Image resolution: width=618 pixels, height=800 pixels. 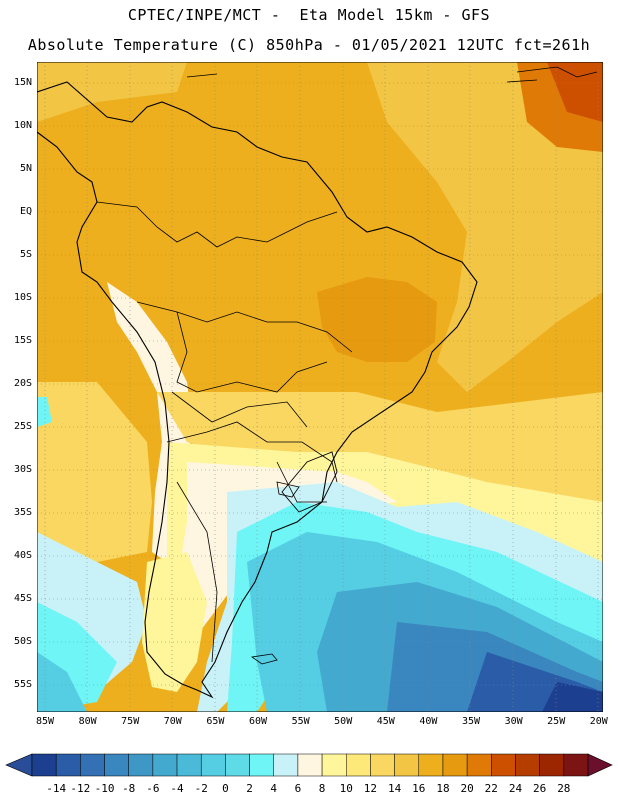 I want to click on colorbar-tick-label: -10, so click(x=104, y=788).